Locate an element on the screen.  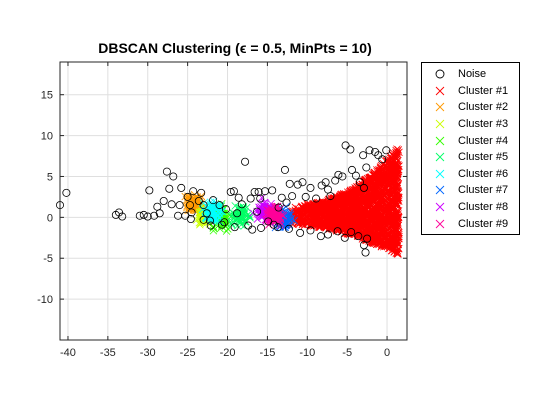
x-tick-label: -5 is located at coordinates (347, 353).